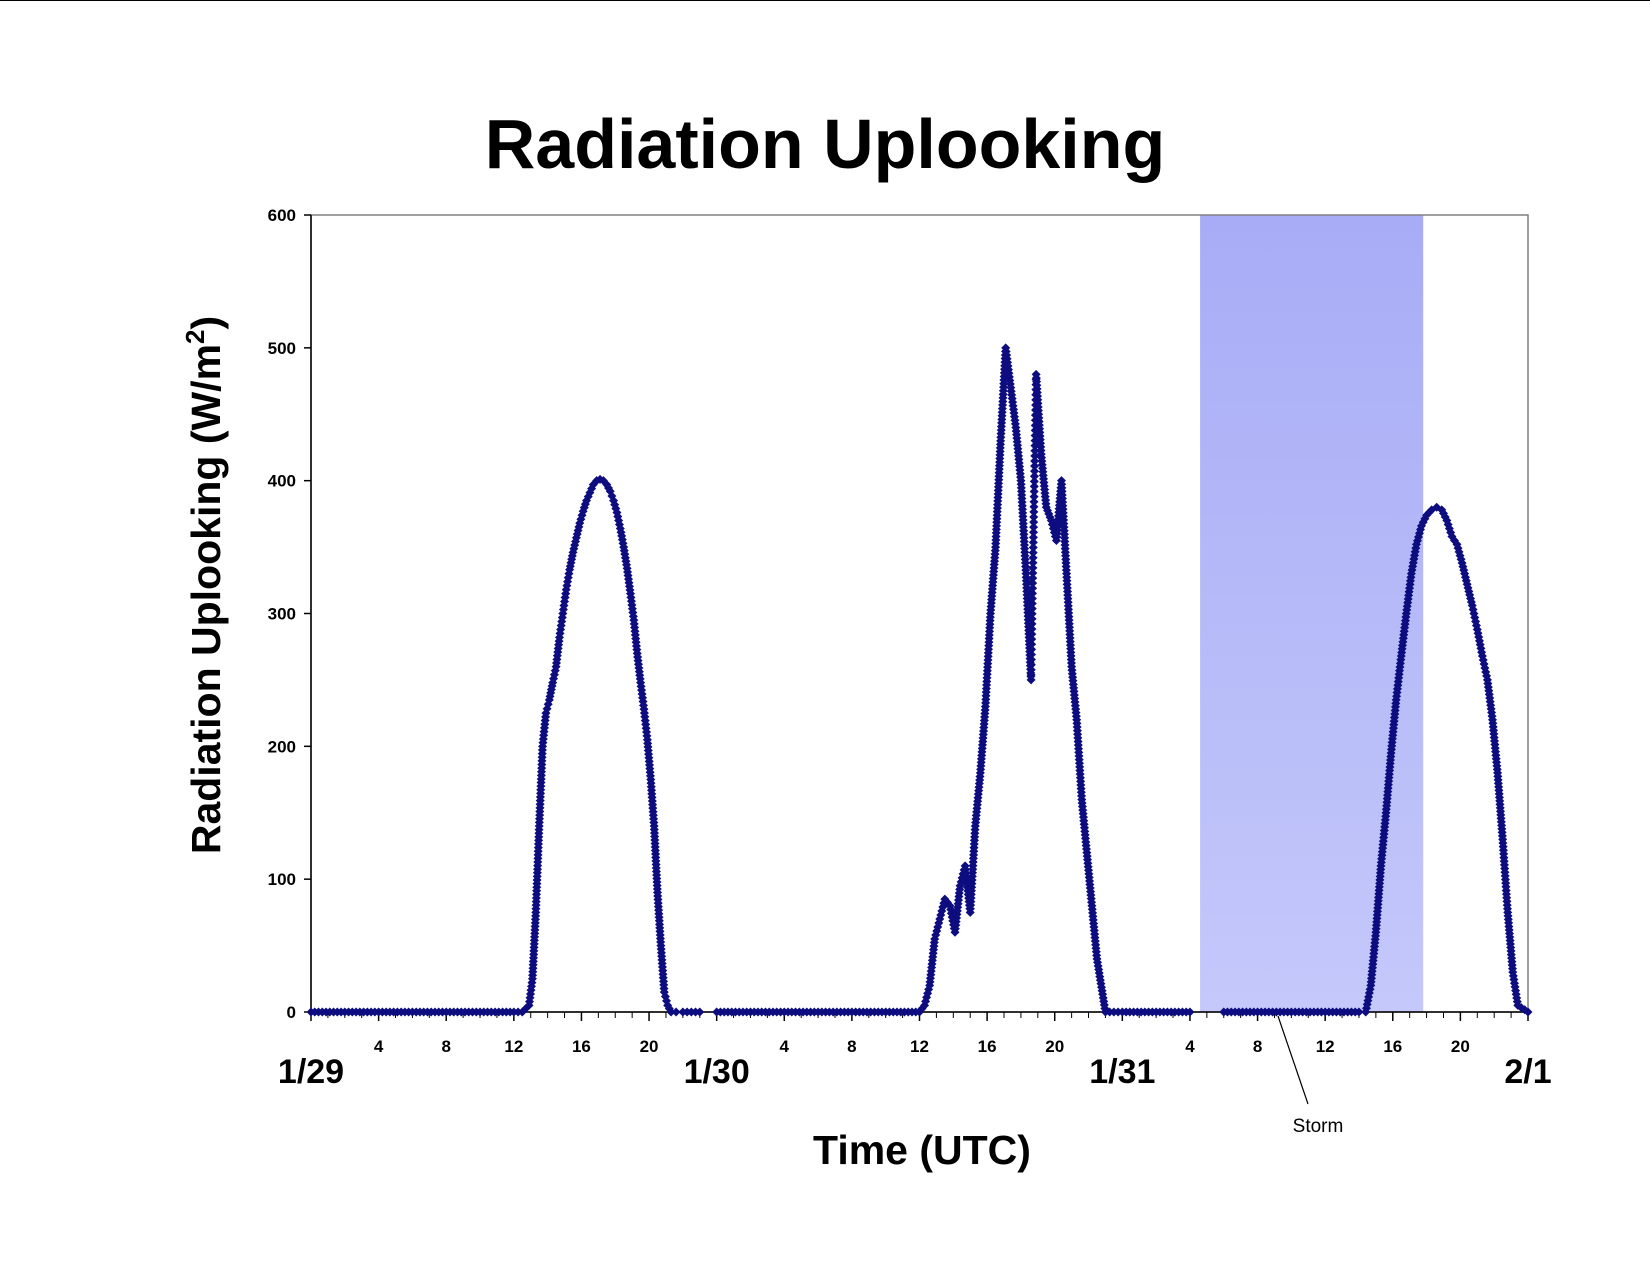 Image resolution: width=1650 pixels, height=1275 pixels. I want to click on storm-annotation-label: Storm, so click(1318, 1126).